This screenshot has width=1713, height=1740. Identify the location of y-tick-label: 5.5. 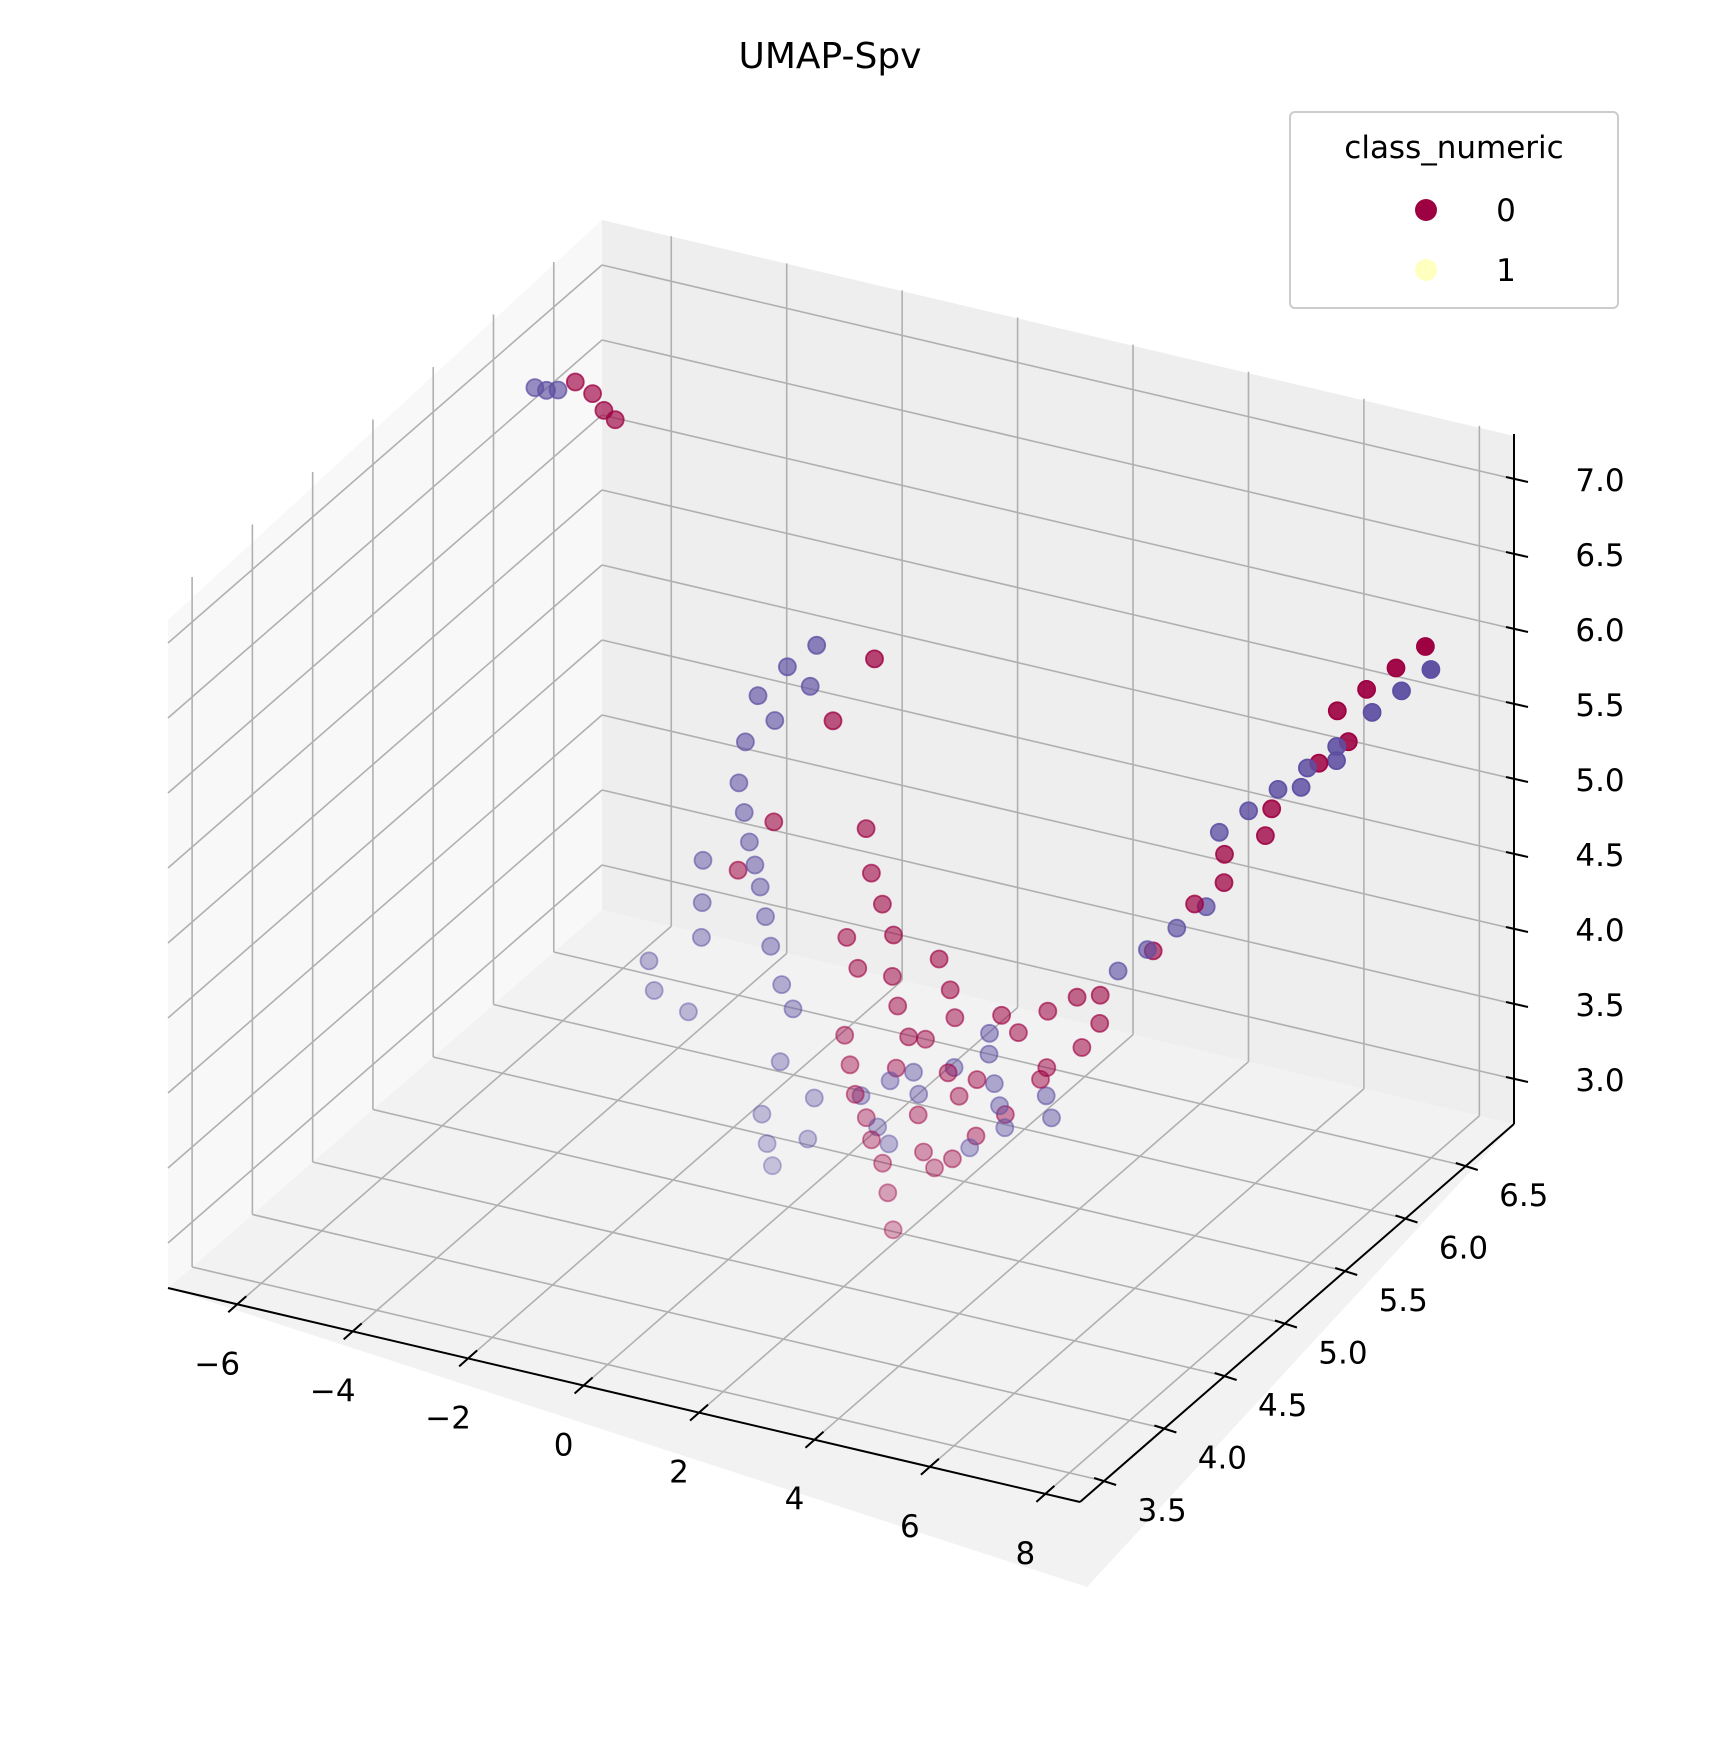
(1403, 1301).